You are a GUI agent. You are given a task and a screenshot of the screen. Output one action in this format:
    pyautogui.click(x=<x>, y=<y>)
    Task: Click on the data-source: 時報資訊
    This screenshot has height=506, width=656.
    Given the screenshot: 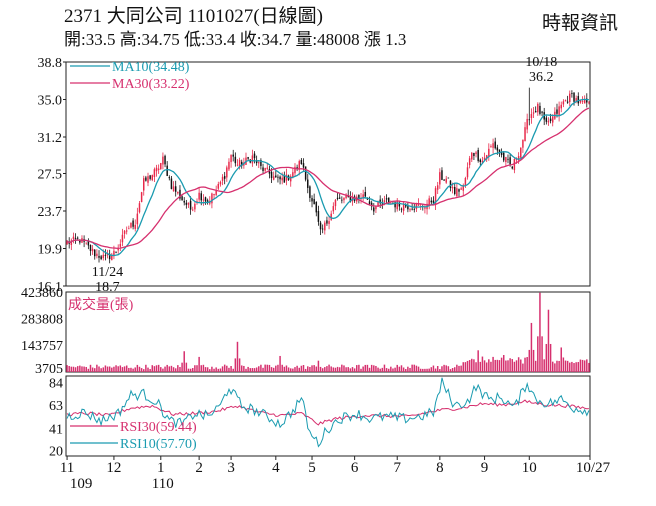 What is the action you would take?
    pyautogui.click(x=579, y=23)
    